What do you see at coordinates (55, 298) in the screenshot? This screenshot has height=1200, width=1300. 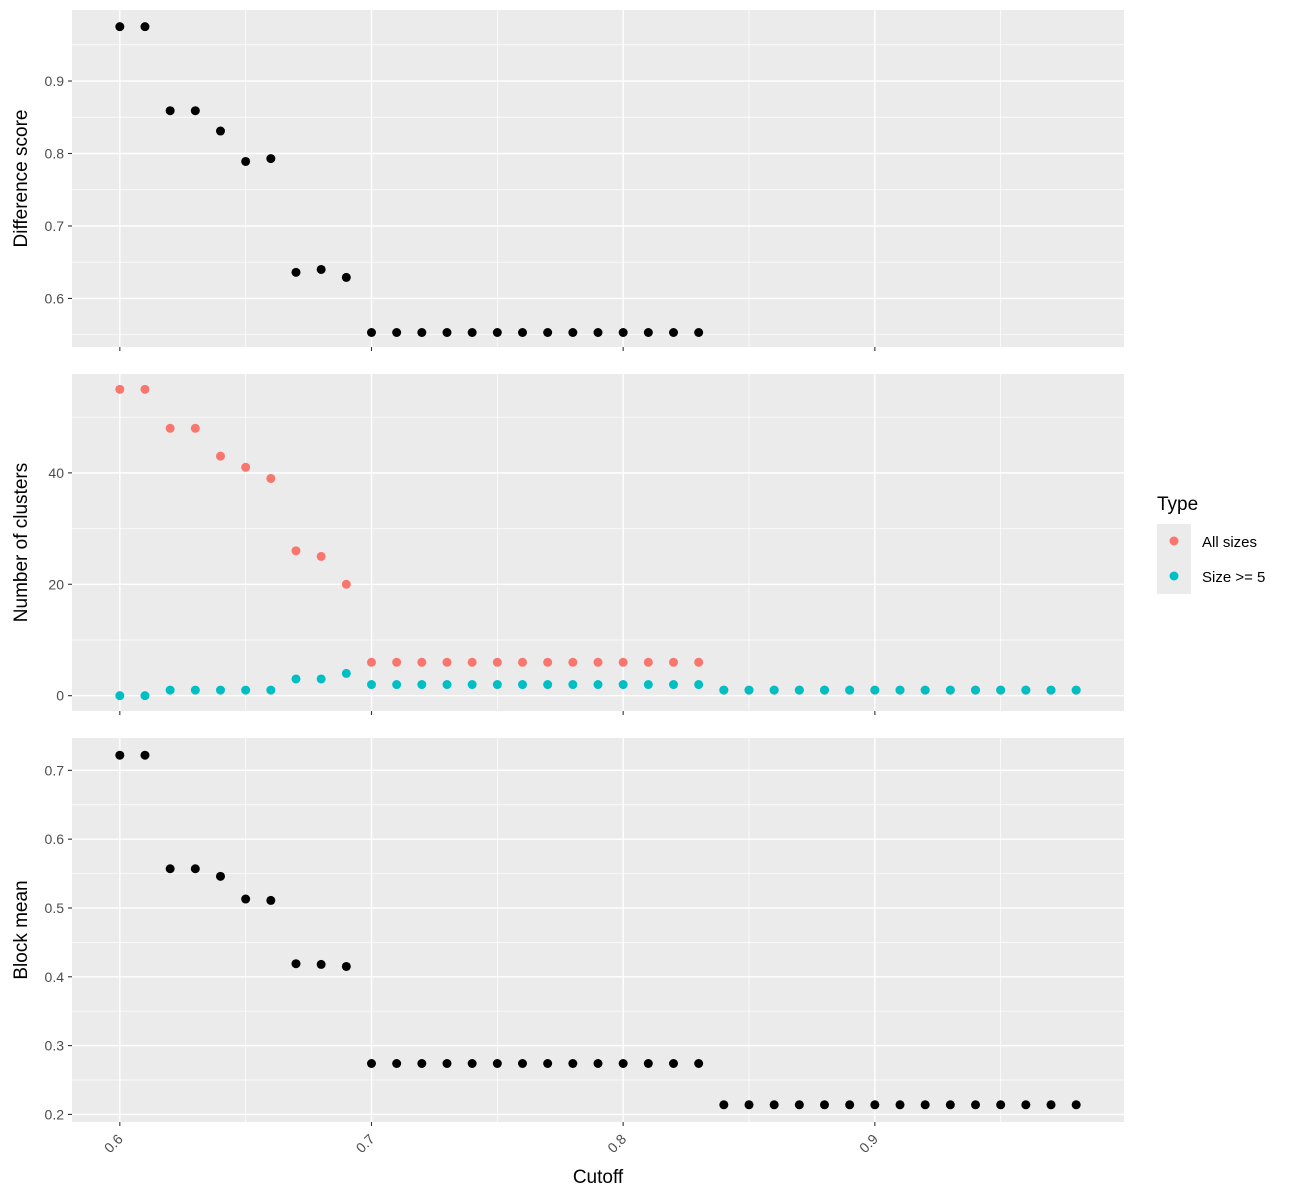 I see `y-tick-label: 0.6` at bounding box center [55, 298].